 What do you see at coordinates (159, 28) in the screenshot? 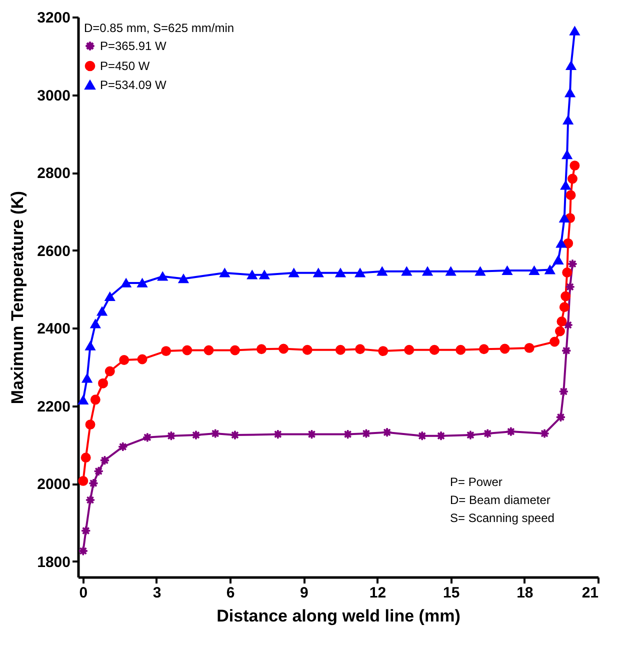
I see `legend-title: D=0.85 mm, S=625 mm/min` at bounding box center [159, 28].